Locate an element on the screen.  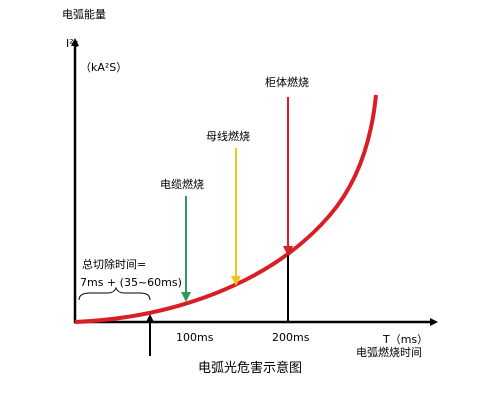
y-axis-unit: （kA²S） is located at coordinates (103, 67).